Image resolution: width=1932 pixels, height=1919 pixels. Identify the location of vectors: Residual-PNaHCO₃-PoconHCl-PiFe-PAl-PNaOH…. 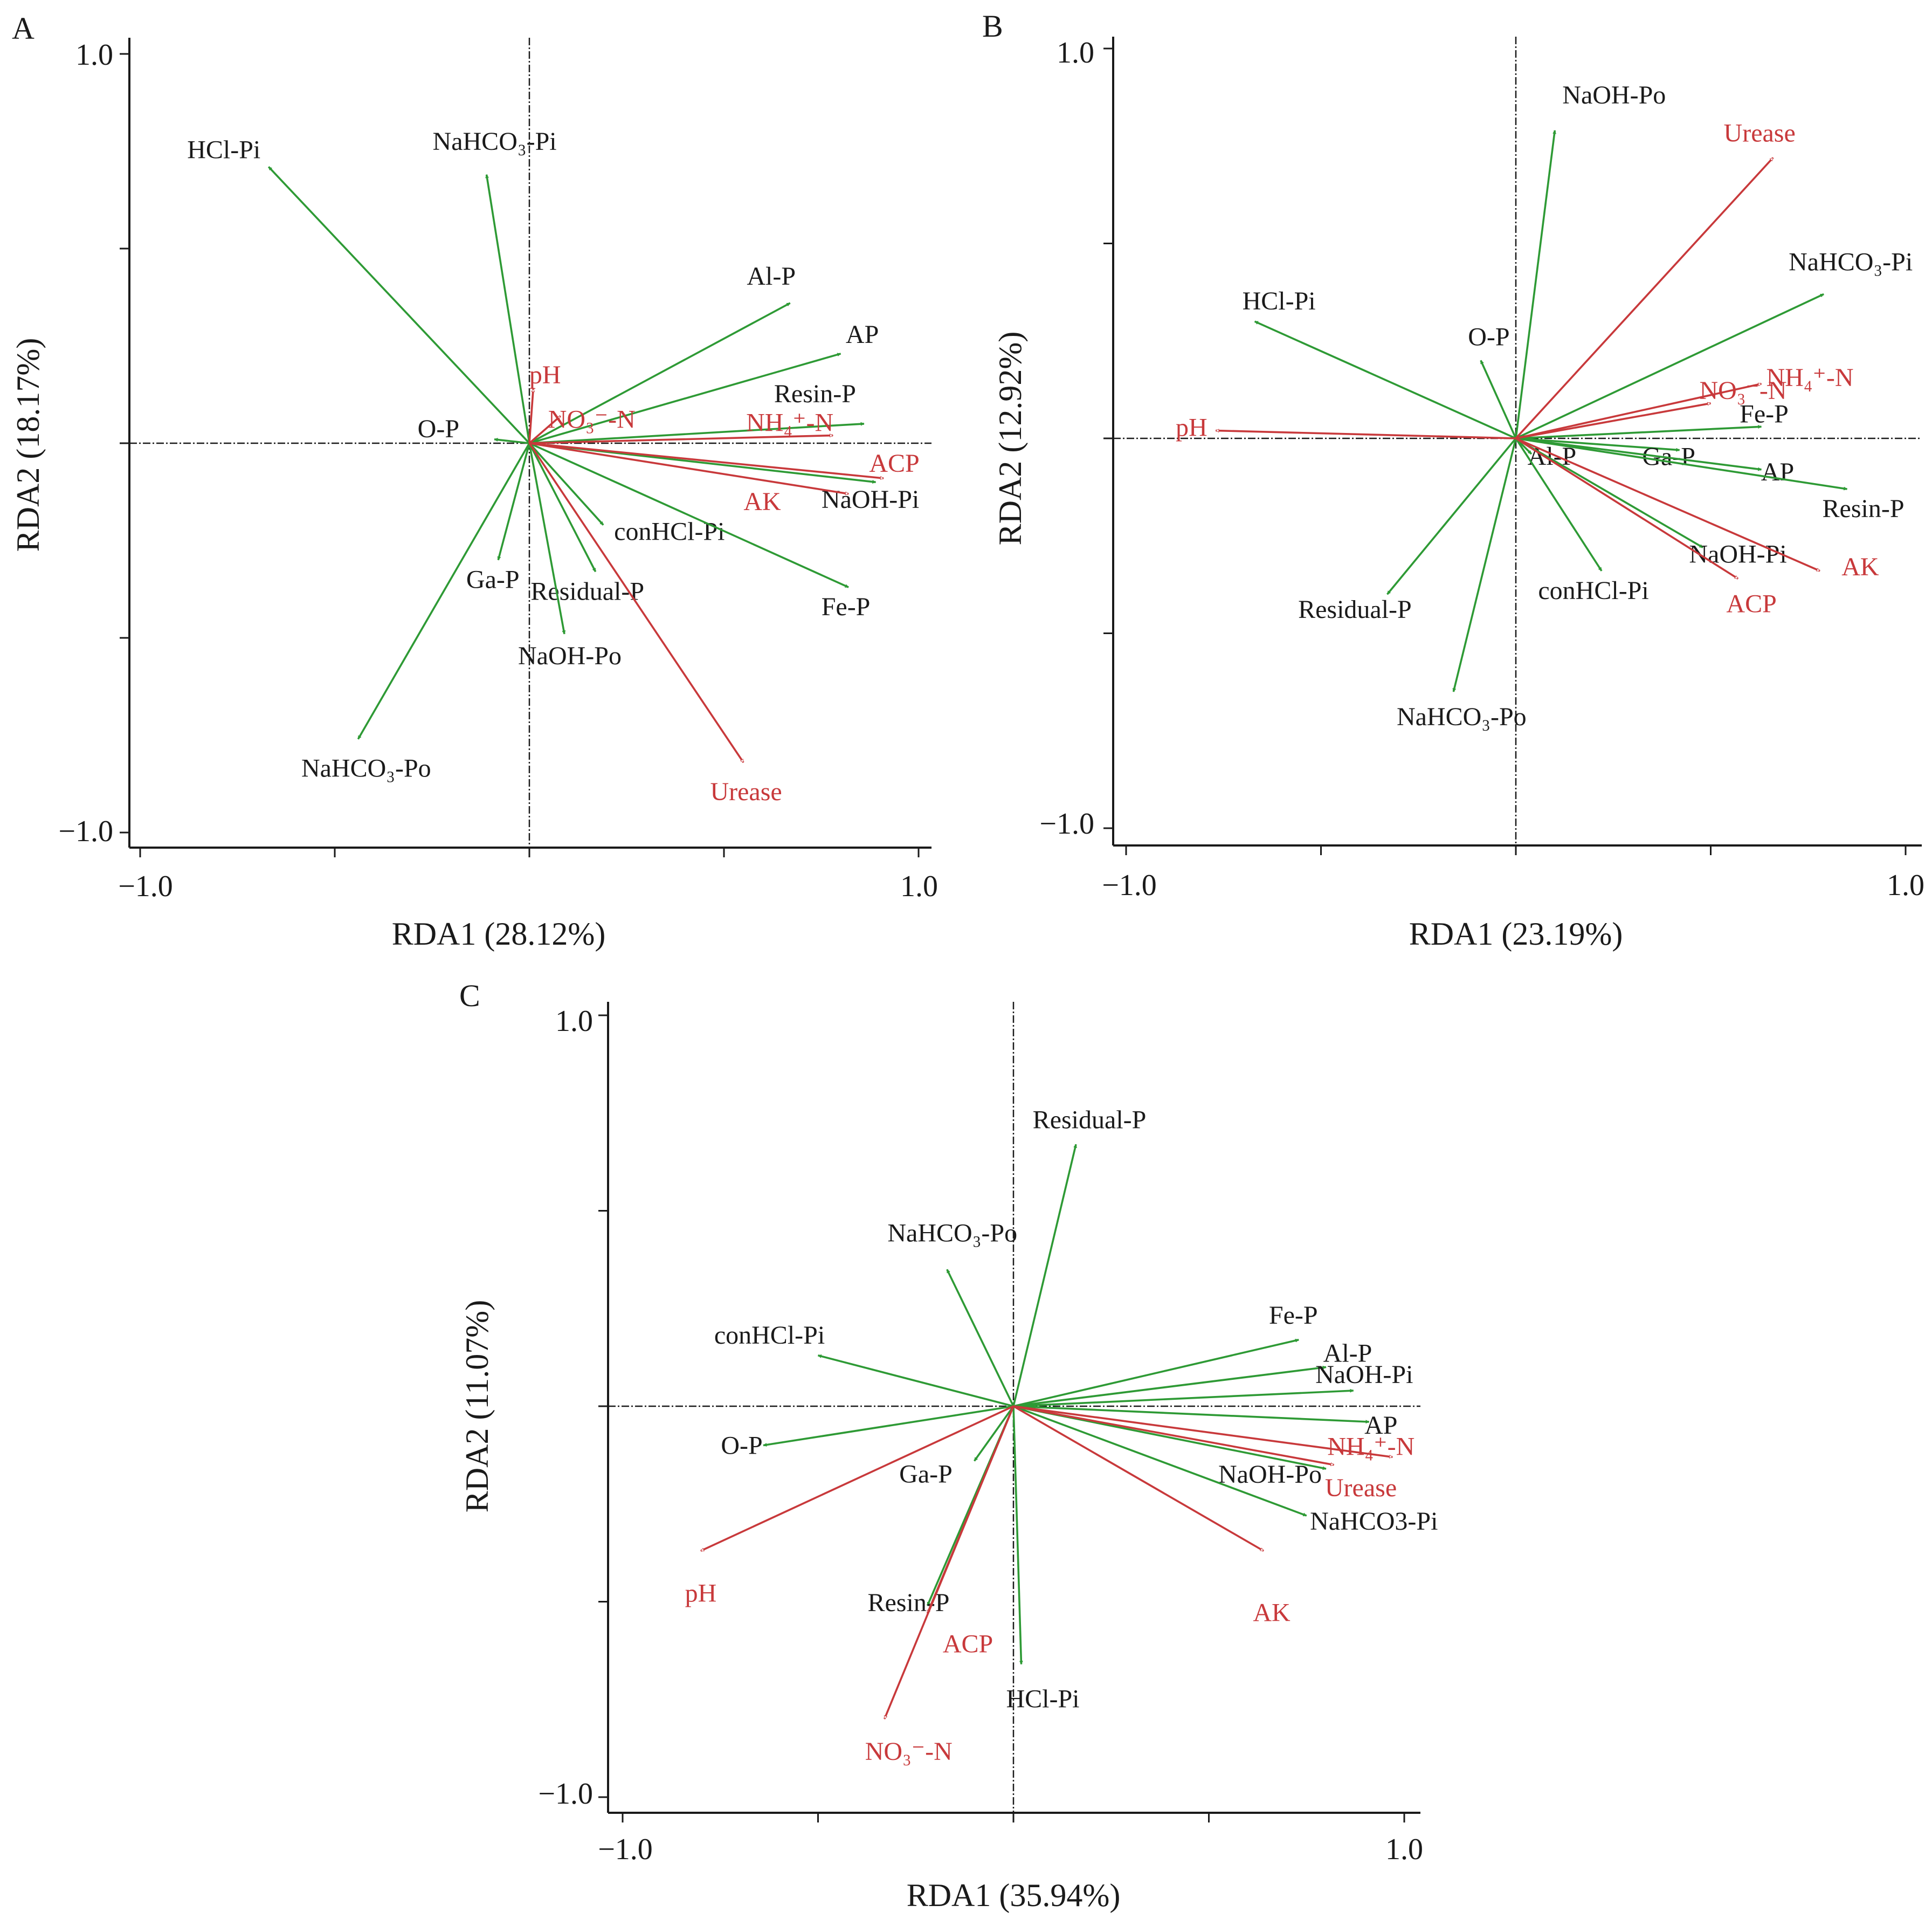
(1061, 1435).